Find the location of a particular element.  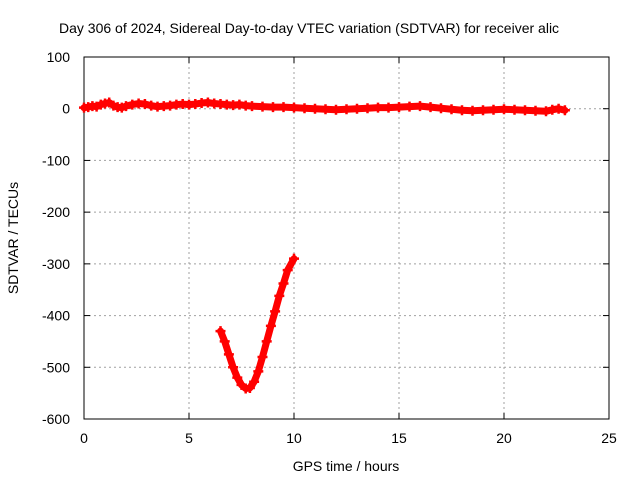

y-tick-label: -600 is located at coordinates (56, 419).